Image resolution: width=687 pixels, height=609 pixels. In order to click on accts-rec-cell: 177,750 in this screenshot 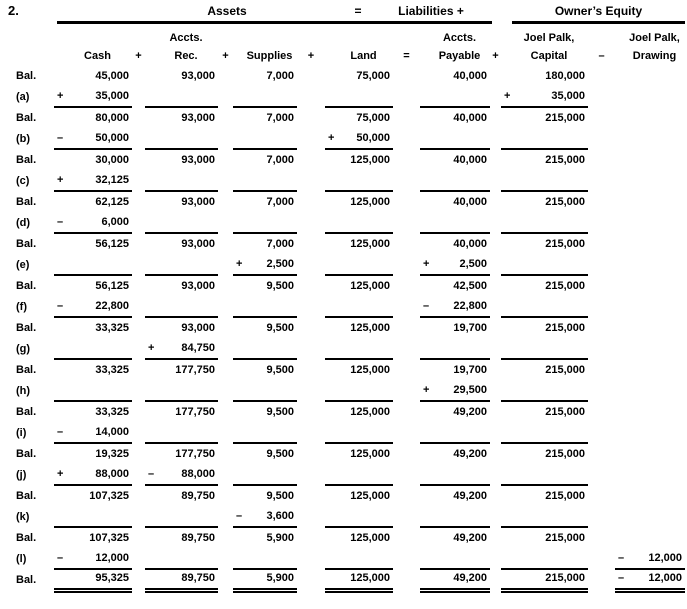, I will do `click(181, 453)`.